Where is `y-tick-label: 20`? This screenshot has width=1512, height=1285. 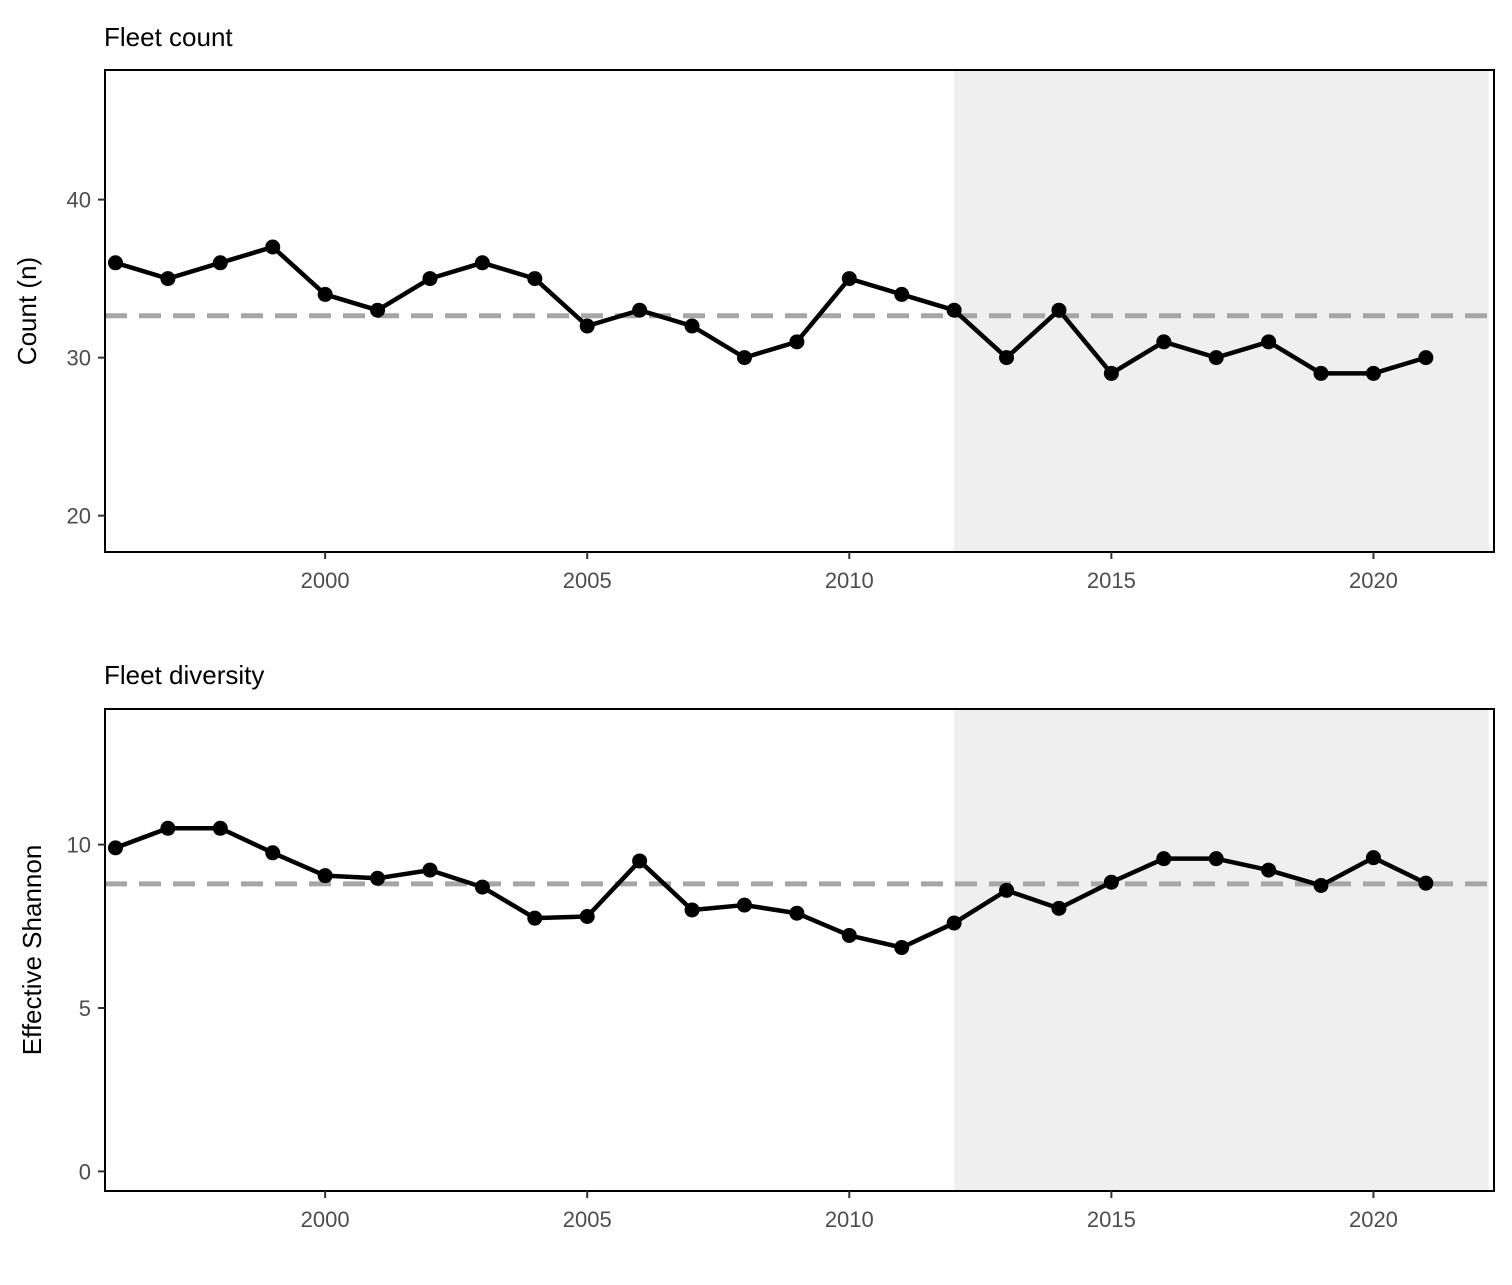
y-tick-label: 20 is located at coordinates (79, 516).